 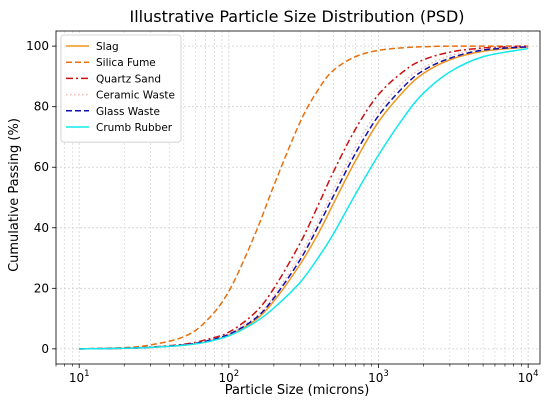 What do you see at coordinates (41, 107) in the screenshot?
I see `y-tick-label: 80` at bounding box center [41, 107].